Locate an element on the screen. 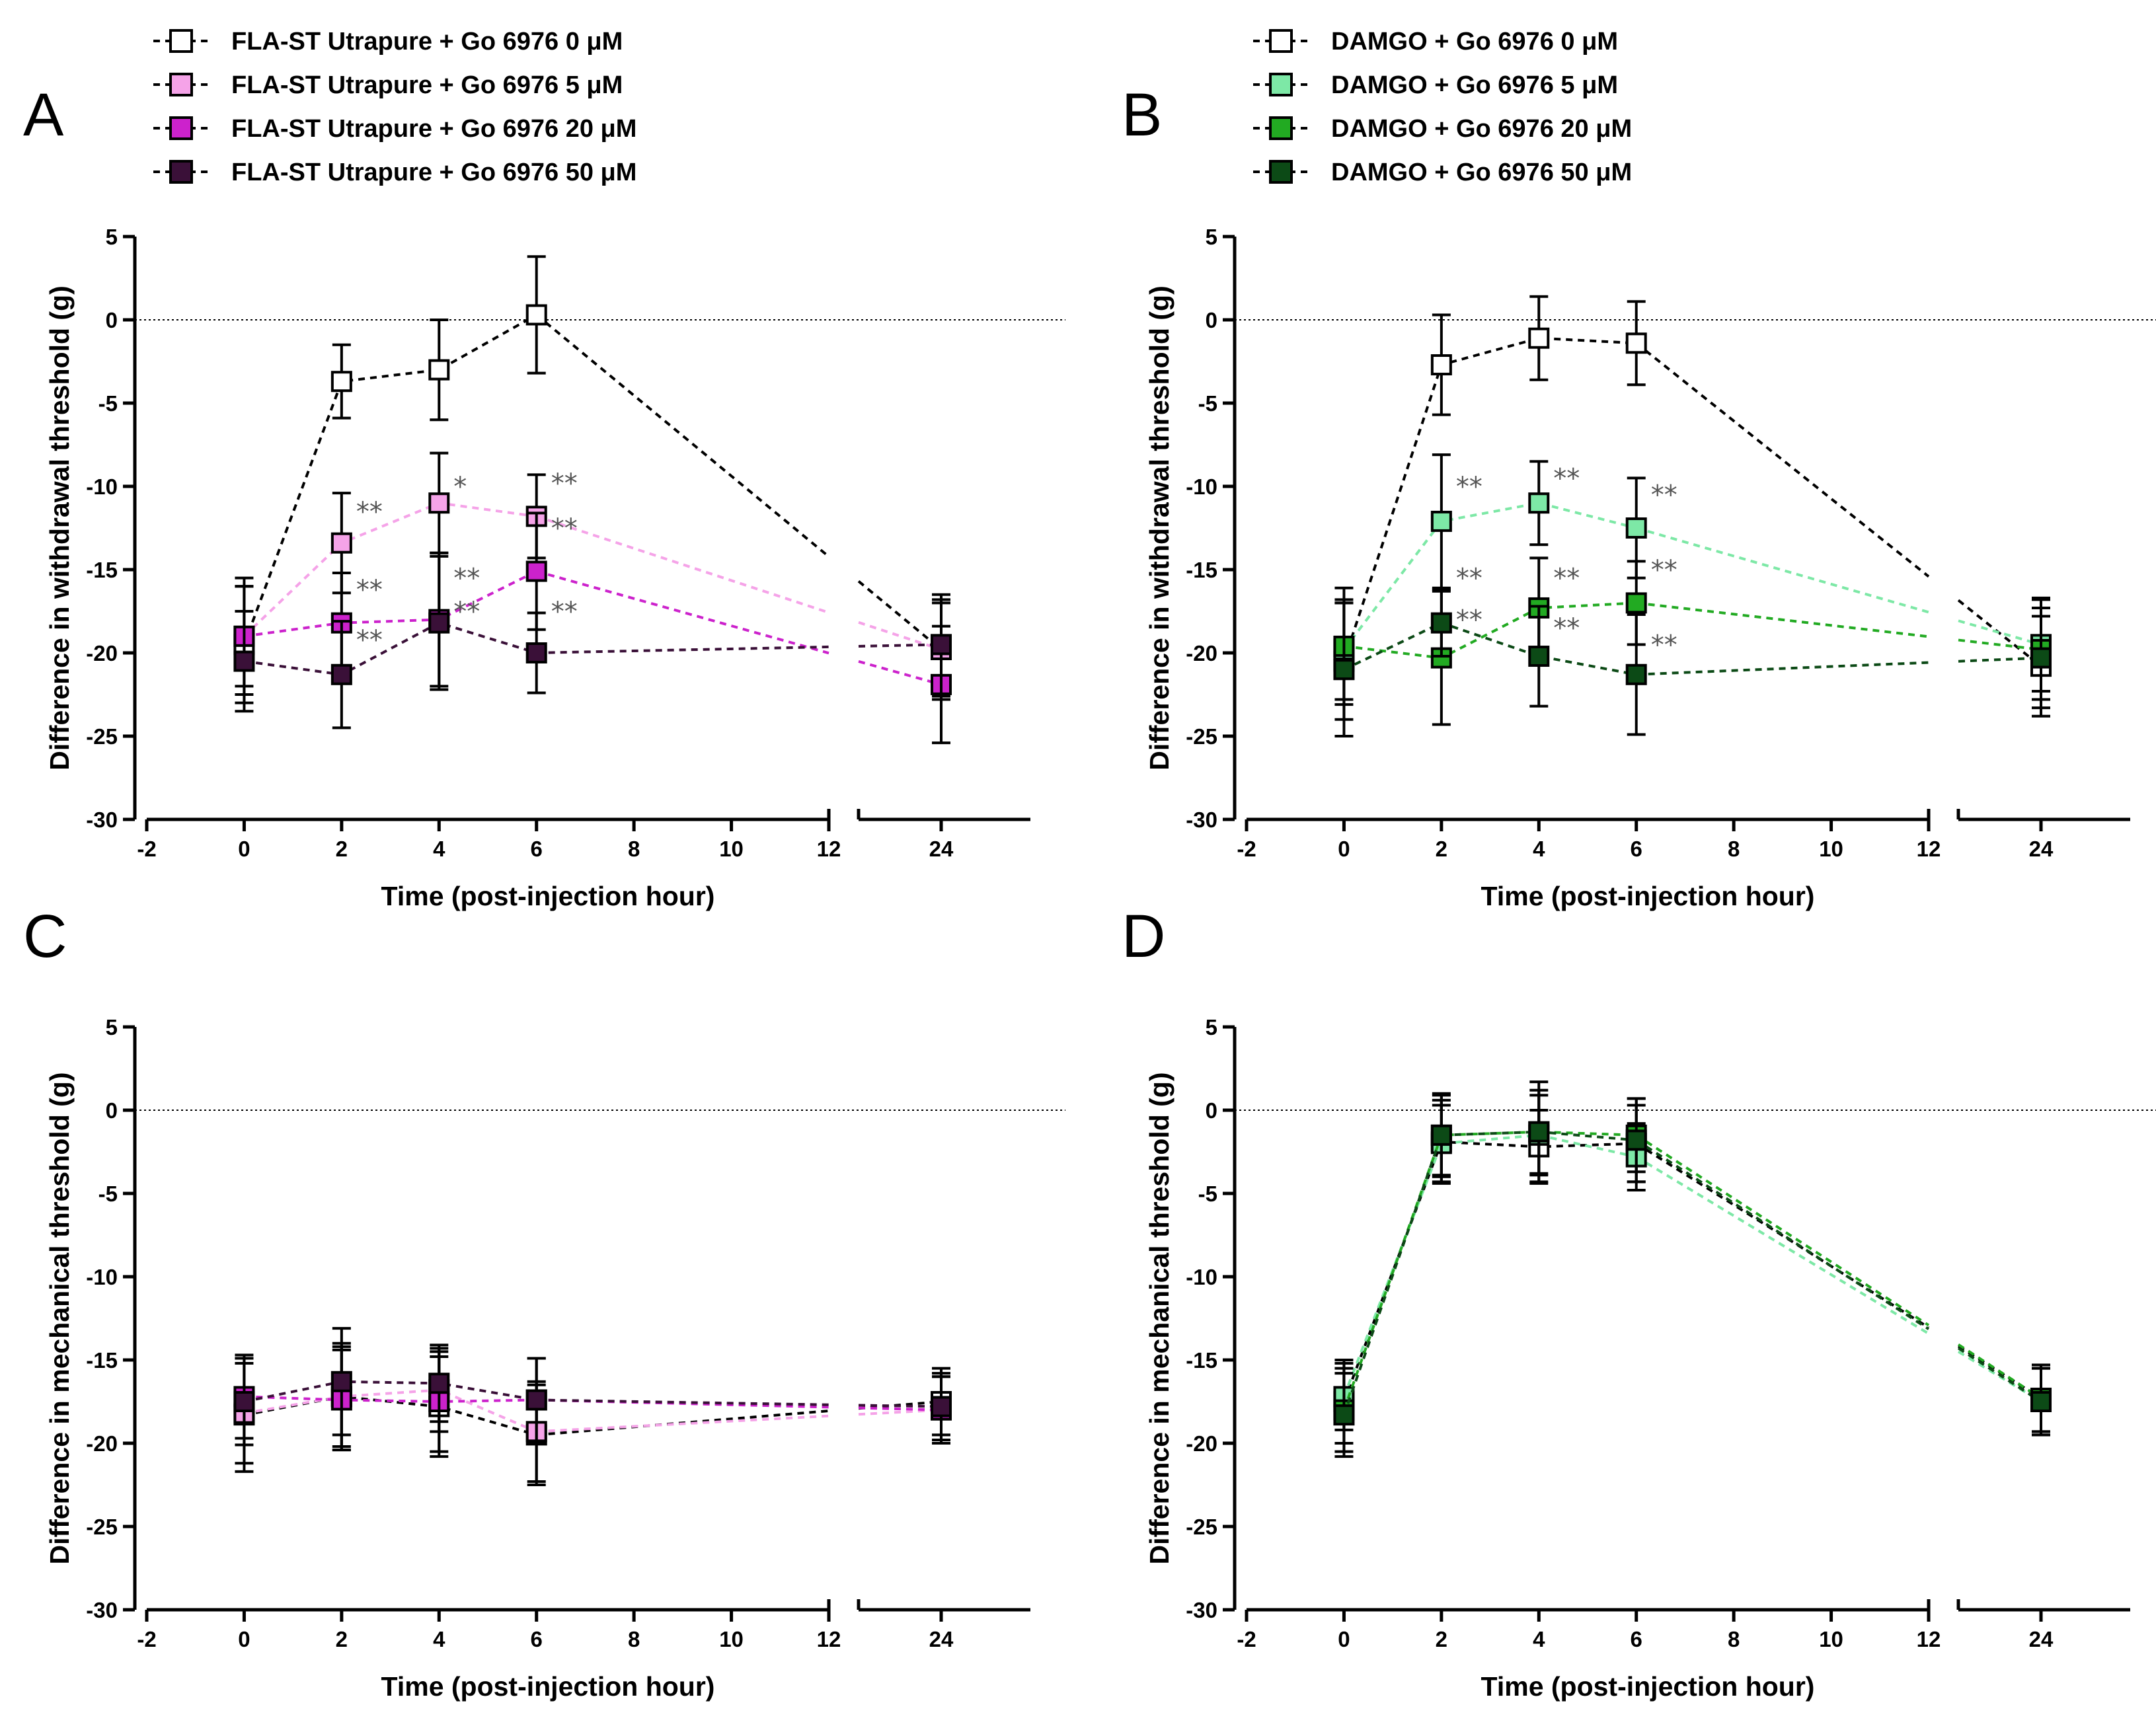  legend-label: DAMGO + Go 6976 20 μM is located at coordinates (1481, 129).